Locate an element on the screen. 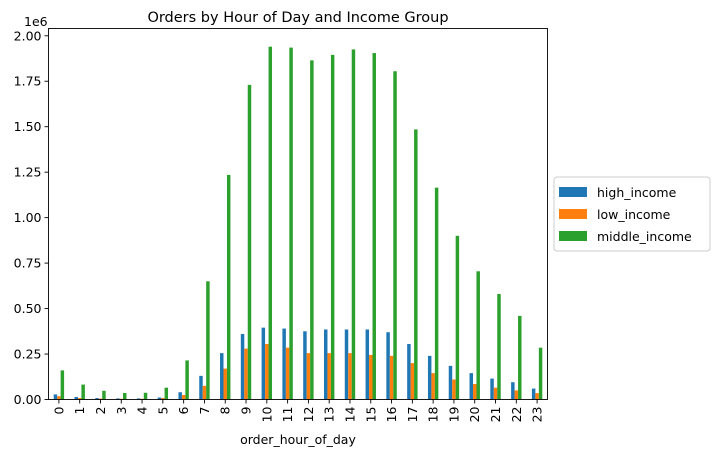 The height and width of the screenshot is (461, 718). x-tick-label: 17 is located at coordinates (412, 415).